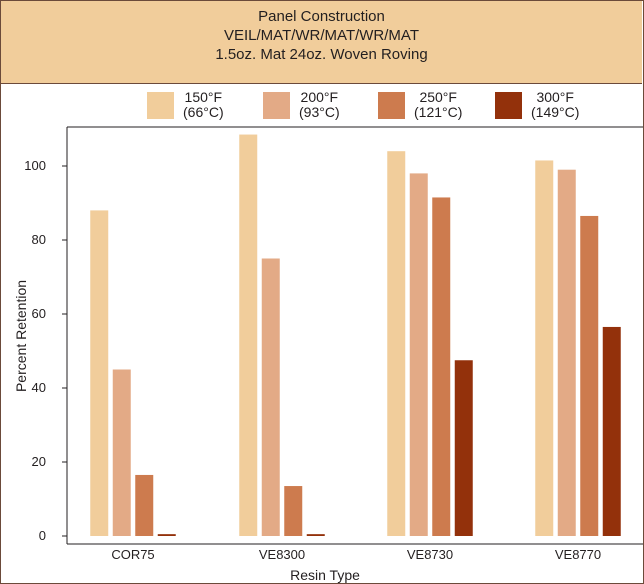 This screenshot has width=644, height=584. Describe the element at coordinates (21, 336) in the screenshot. I see `y-axis-label: Percent Retention` at that location.